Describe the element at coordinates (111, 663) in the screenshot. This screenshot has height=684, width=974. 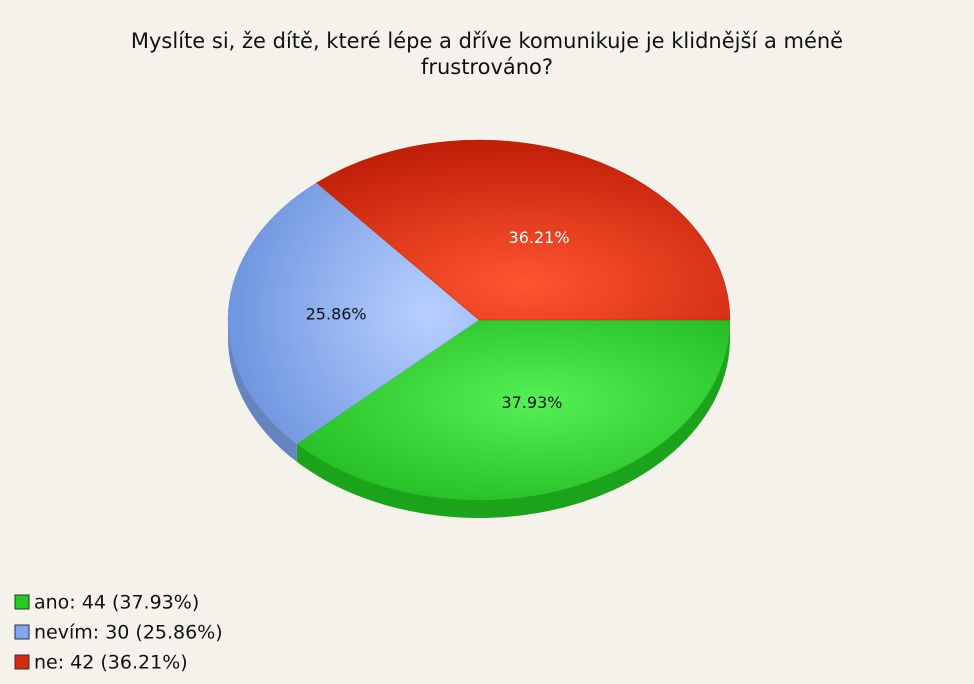
I see `legend-label: ne: 42 (36.21%)` at that location.